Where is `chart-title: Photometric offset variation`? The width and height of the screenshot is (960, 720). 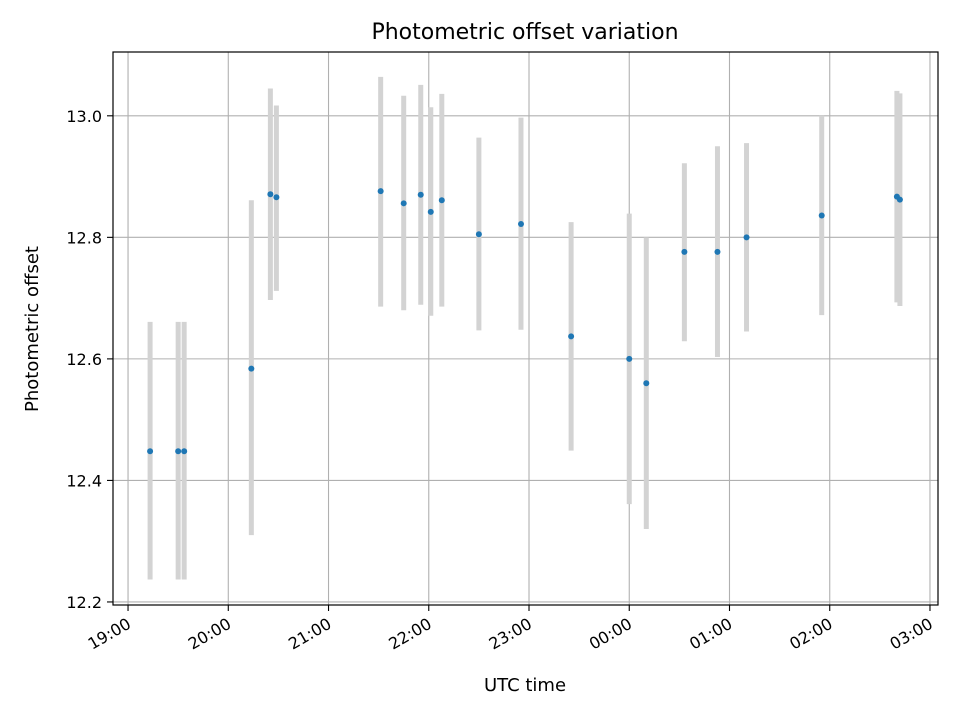 chart-title: Photometric offset variation is located at coordinates (524, 32).